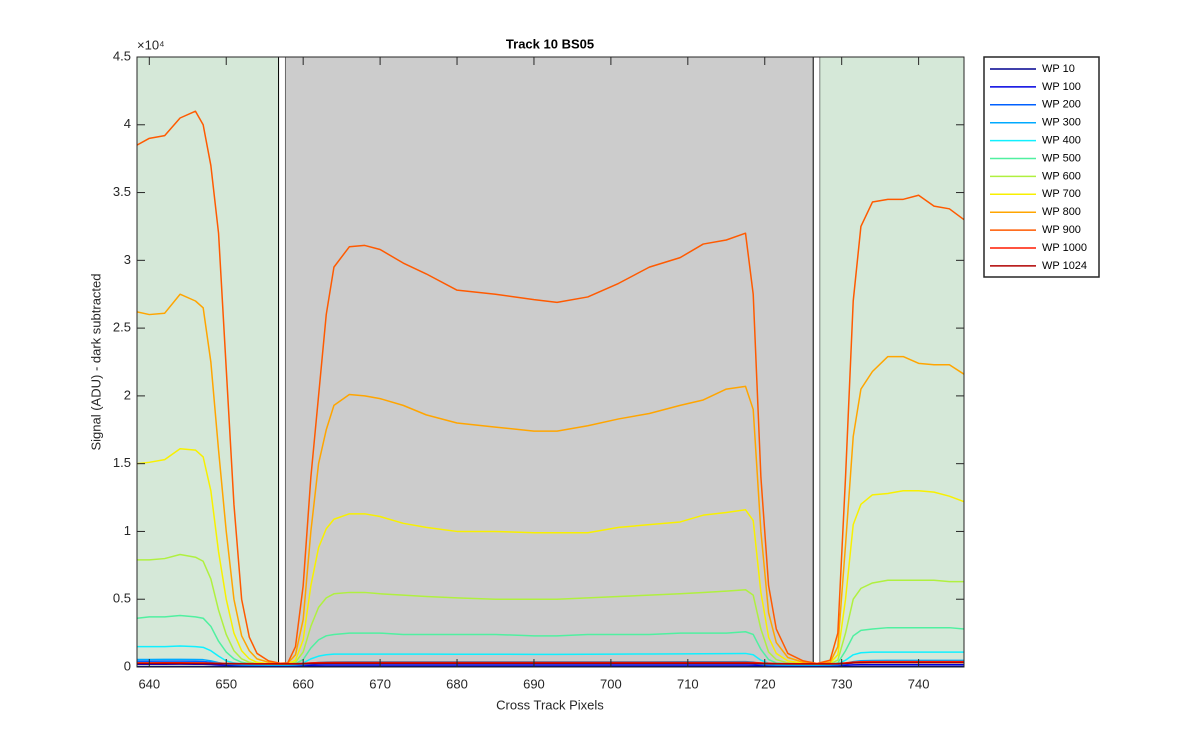 This screenshot has height=750, width=1200. Describe the element at coordinates (550, 43) in the screenshot. I see `chart-title: Track 10 BS05` at that location.